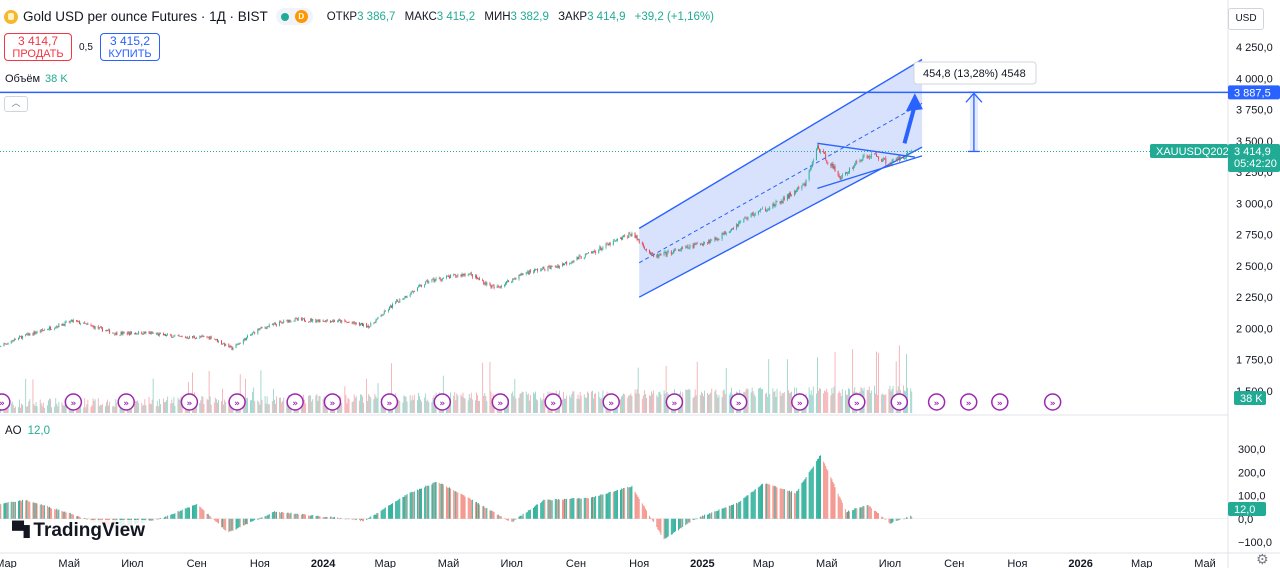 This screenshot has height=568, width=1280. I want to click on settings-gear-icon: ⚙, so click(1262, 559).